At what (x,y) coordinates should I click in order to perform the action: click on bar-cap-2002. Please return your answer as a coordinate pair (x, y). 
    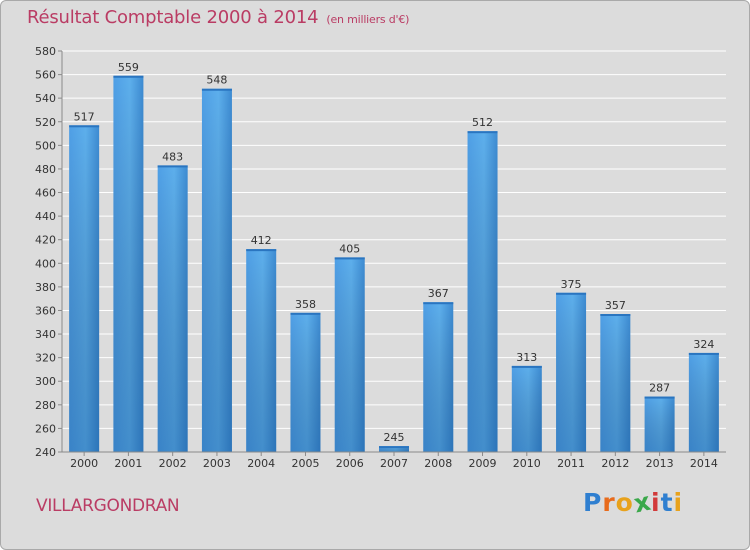
    Looking at the image, I should click on (172, 166).